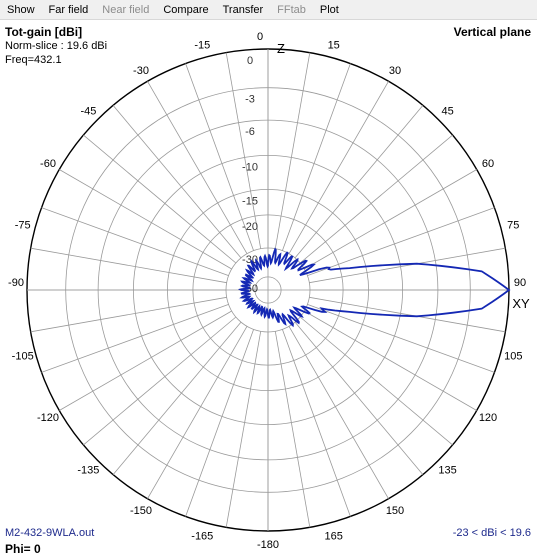  Describe the element at coordinates (250, 132) in the screenshot. I see `radial-label: -6` at that location.